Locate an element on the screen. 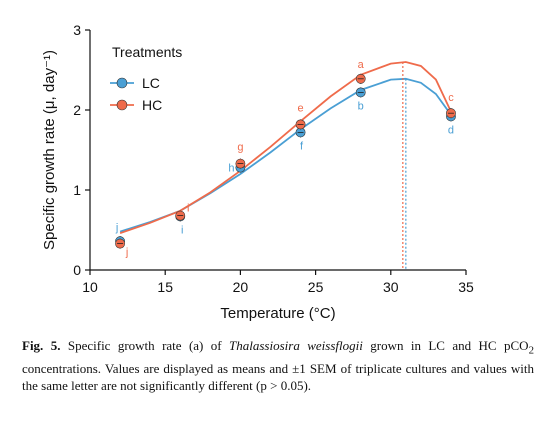  letter-hc: i is located at coordinates (188, 209).